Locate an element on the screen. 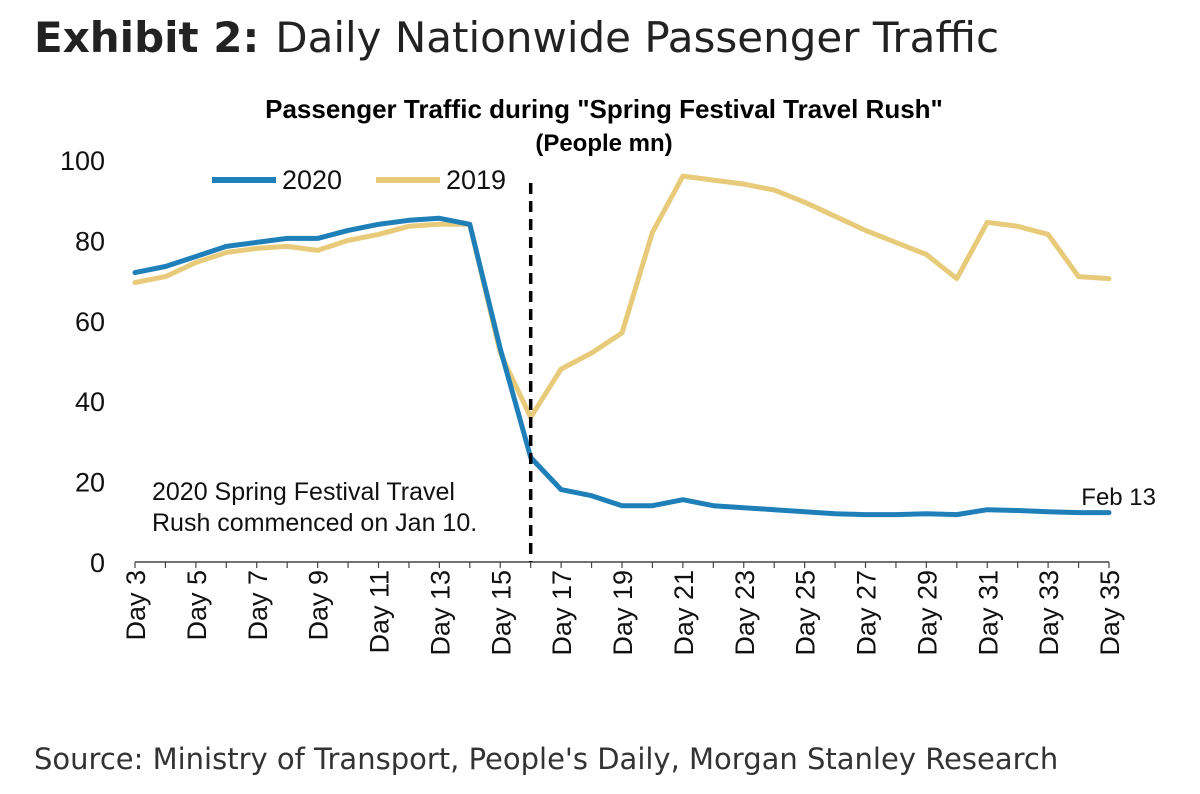  x-tick-label: Day 9 is located at coordinates (319, 605).